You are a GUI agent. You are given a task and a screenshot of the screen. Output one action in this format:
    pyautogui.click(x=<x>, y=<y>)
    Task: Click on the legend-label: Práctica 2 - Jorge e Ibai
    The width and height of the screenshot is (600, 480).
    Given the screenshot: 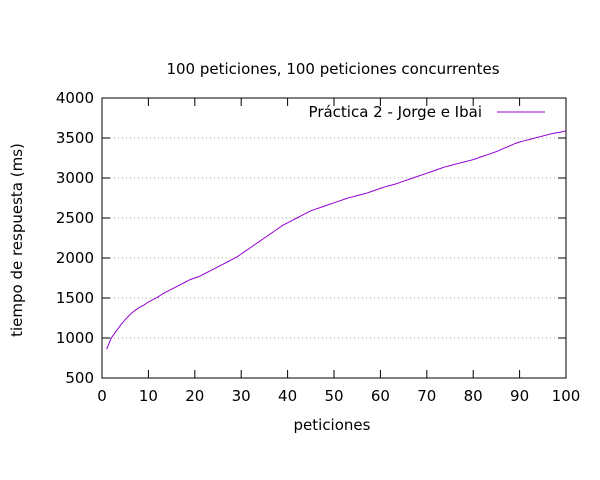 What is the action you would take?
    pyautogui.click(x=395, y=112)
    